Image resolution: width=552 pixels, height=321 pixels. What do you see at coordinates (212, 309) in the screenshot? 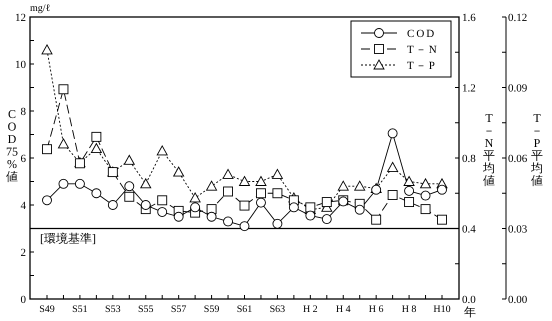
I see `x-tick-label: S59` at bounding box center [212, 309].